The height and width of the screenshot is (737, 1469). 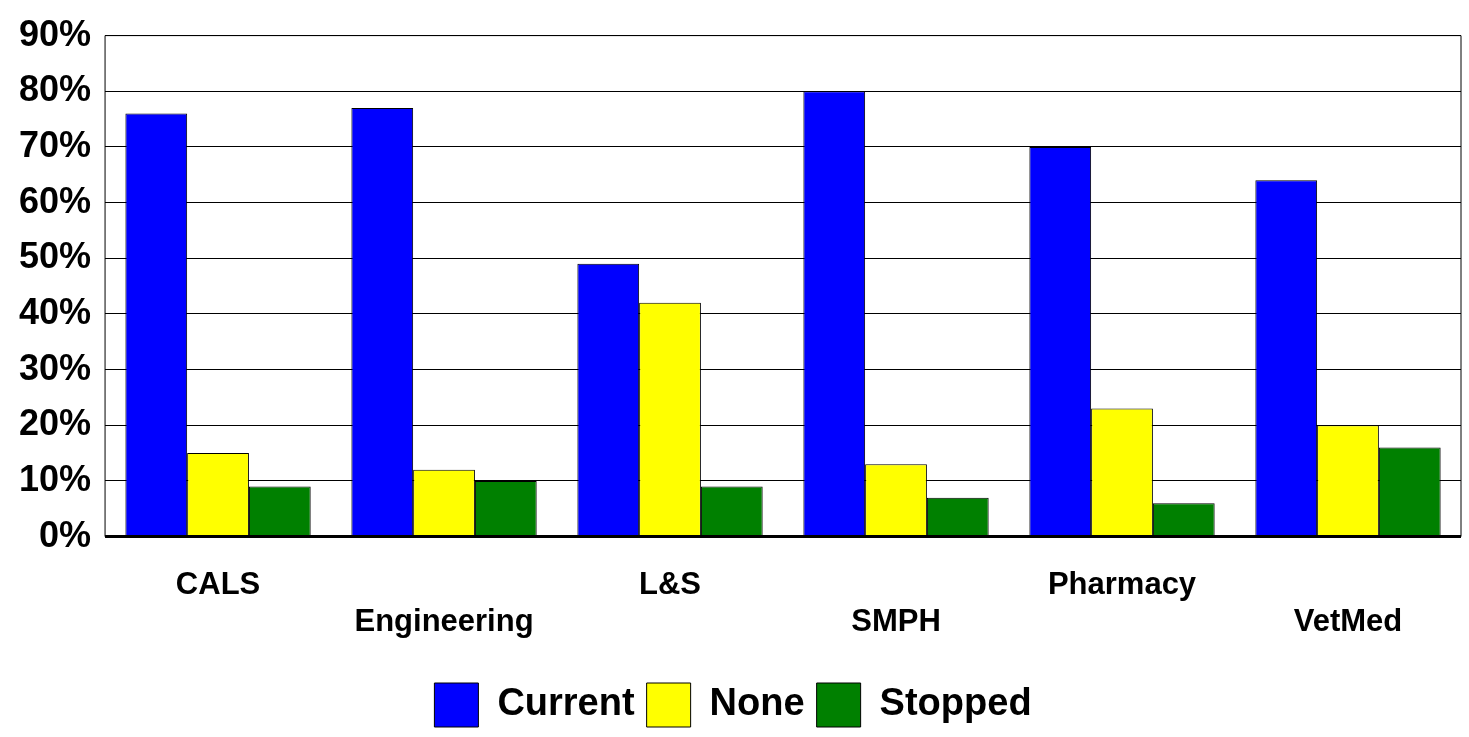 I want to click on x-tick-label: Engineering, so click(x=444, y=620).